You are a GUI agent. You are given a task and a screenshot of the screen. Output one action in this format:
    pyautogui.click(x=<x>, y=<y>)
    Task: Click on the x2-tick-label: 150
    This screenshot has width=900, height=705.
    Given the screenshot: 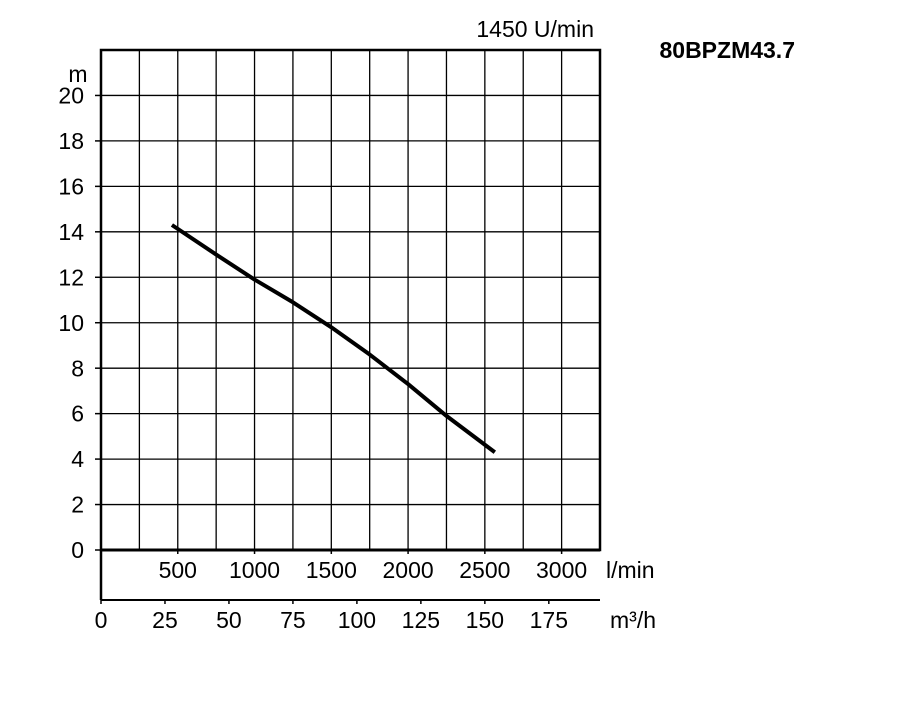 What is the action you would take?
    pyautogui.click(x=485, y=620)
    